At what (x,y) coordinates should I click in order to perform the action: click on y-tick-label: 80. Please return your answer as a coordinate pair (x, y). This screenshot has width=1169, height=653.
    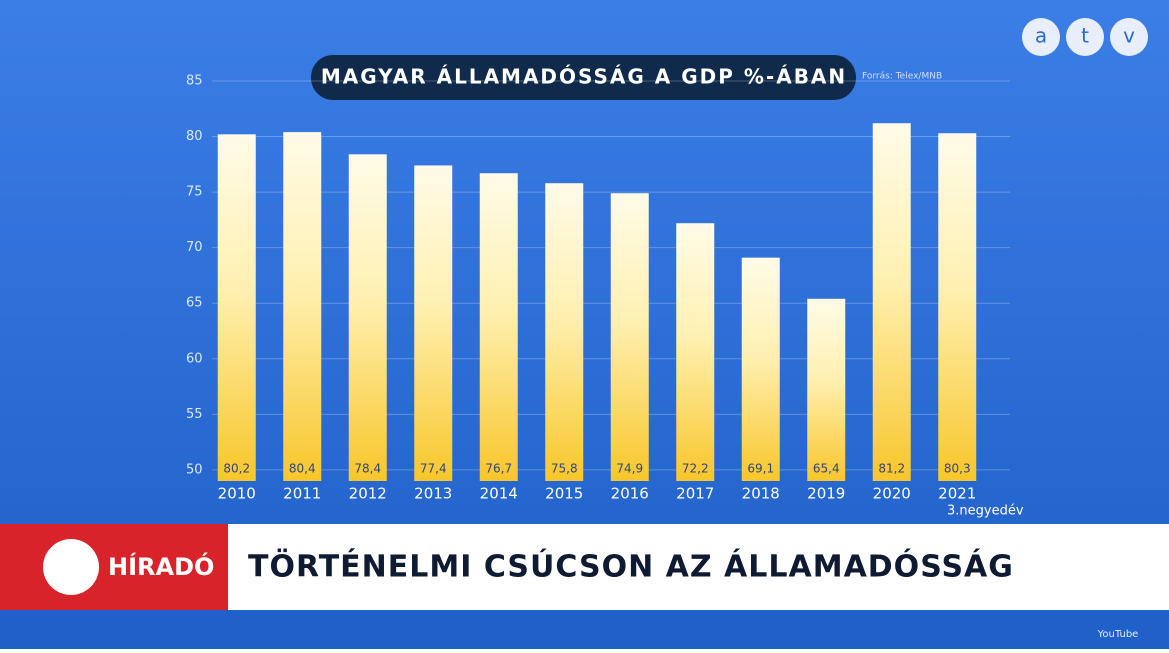
    Looking at the image, I should click on (194, 136).